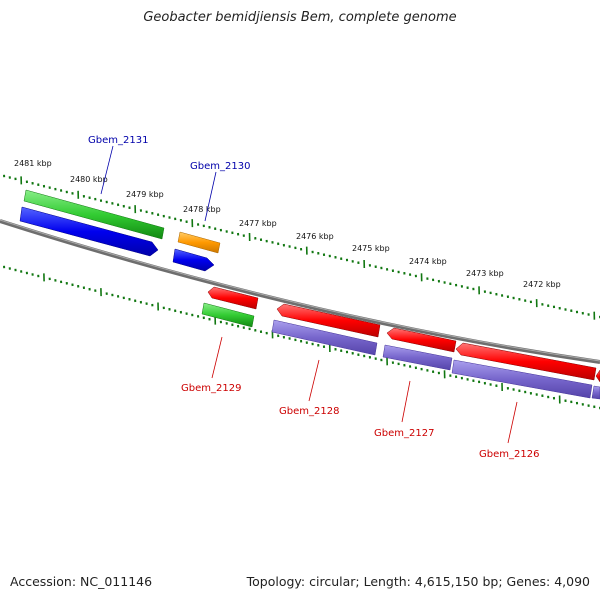 The width and height of the screenshot is (600, 600). I want to click on scale-label: 2472 kbp, so click(542, 284).